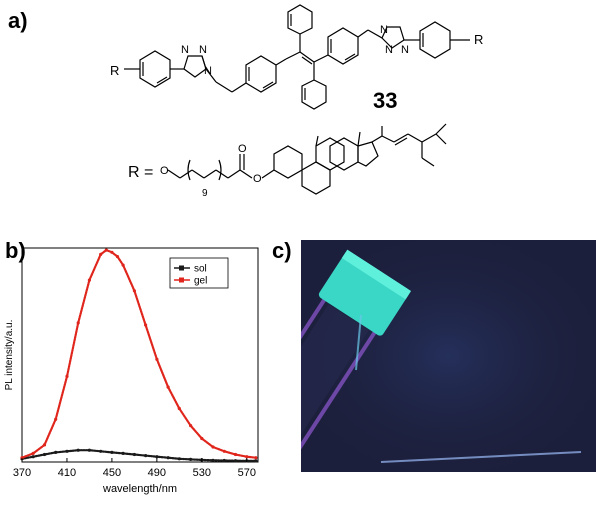 This screenshot has width=600, height=505. I want to click on atom-n3: N, so click(208, 71).